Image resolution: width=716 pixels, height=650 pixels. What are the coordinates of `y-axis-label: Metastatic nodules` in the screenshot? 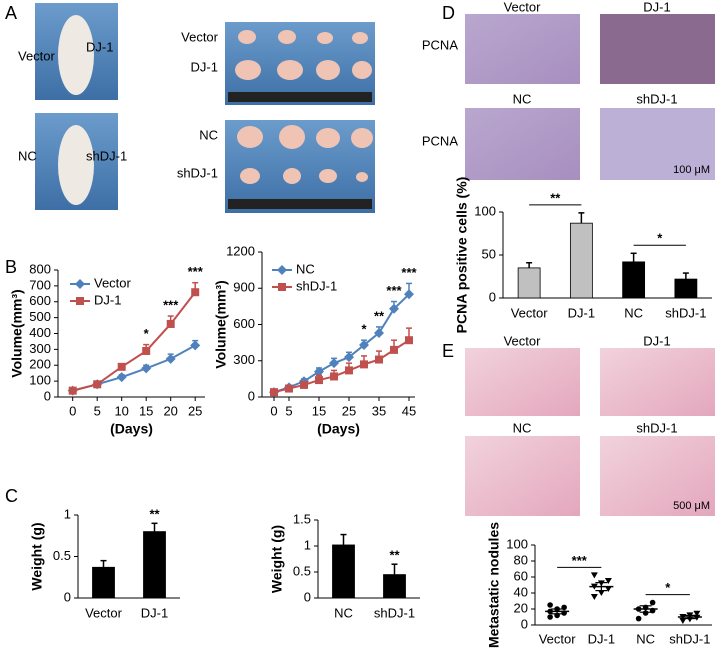 It's located at (494, 585).